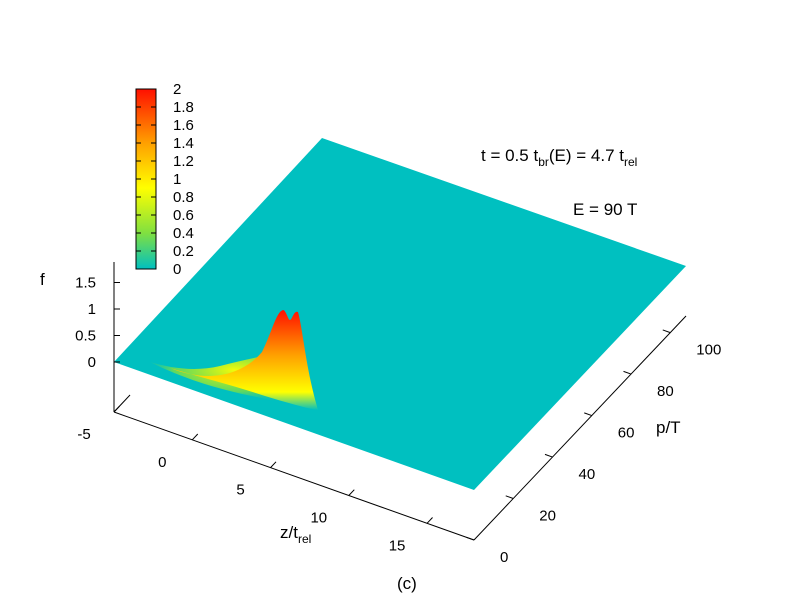  Describe the element at coordinates (183, 251) in the screenshot. I see `colorbar-tick-label: 0.2` at that location.